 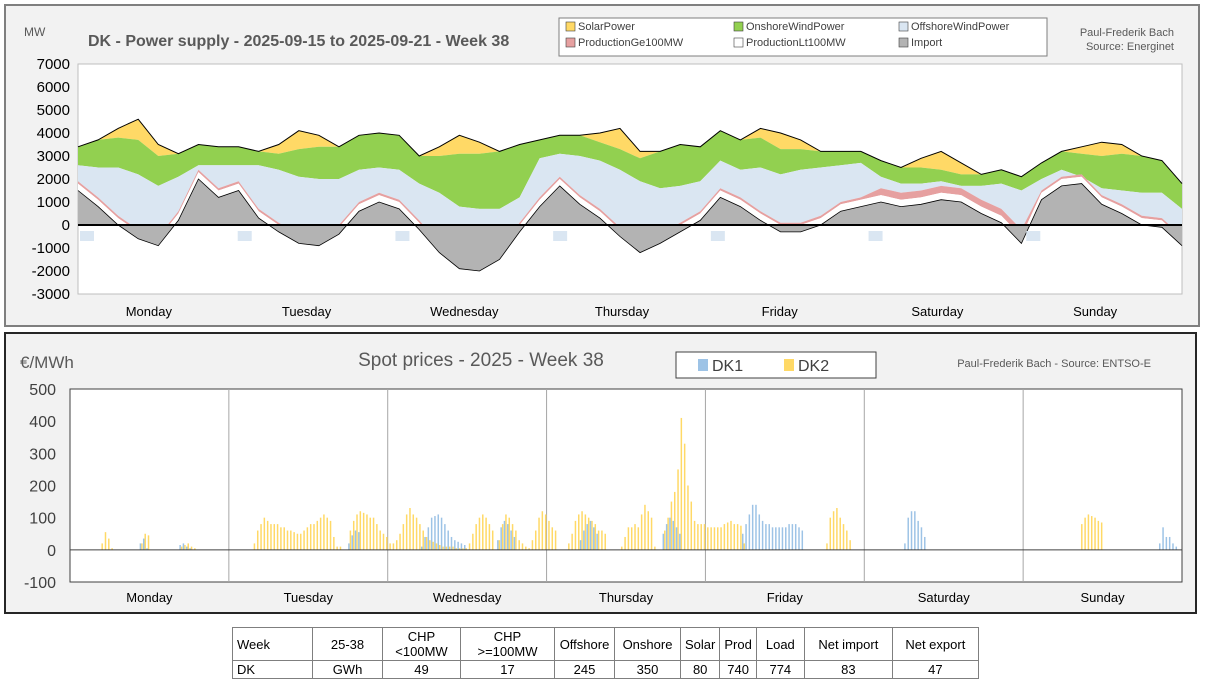 I want to click on x-tick-label: Monday, so click(x=149, y=597).